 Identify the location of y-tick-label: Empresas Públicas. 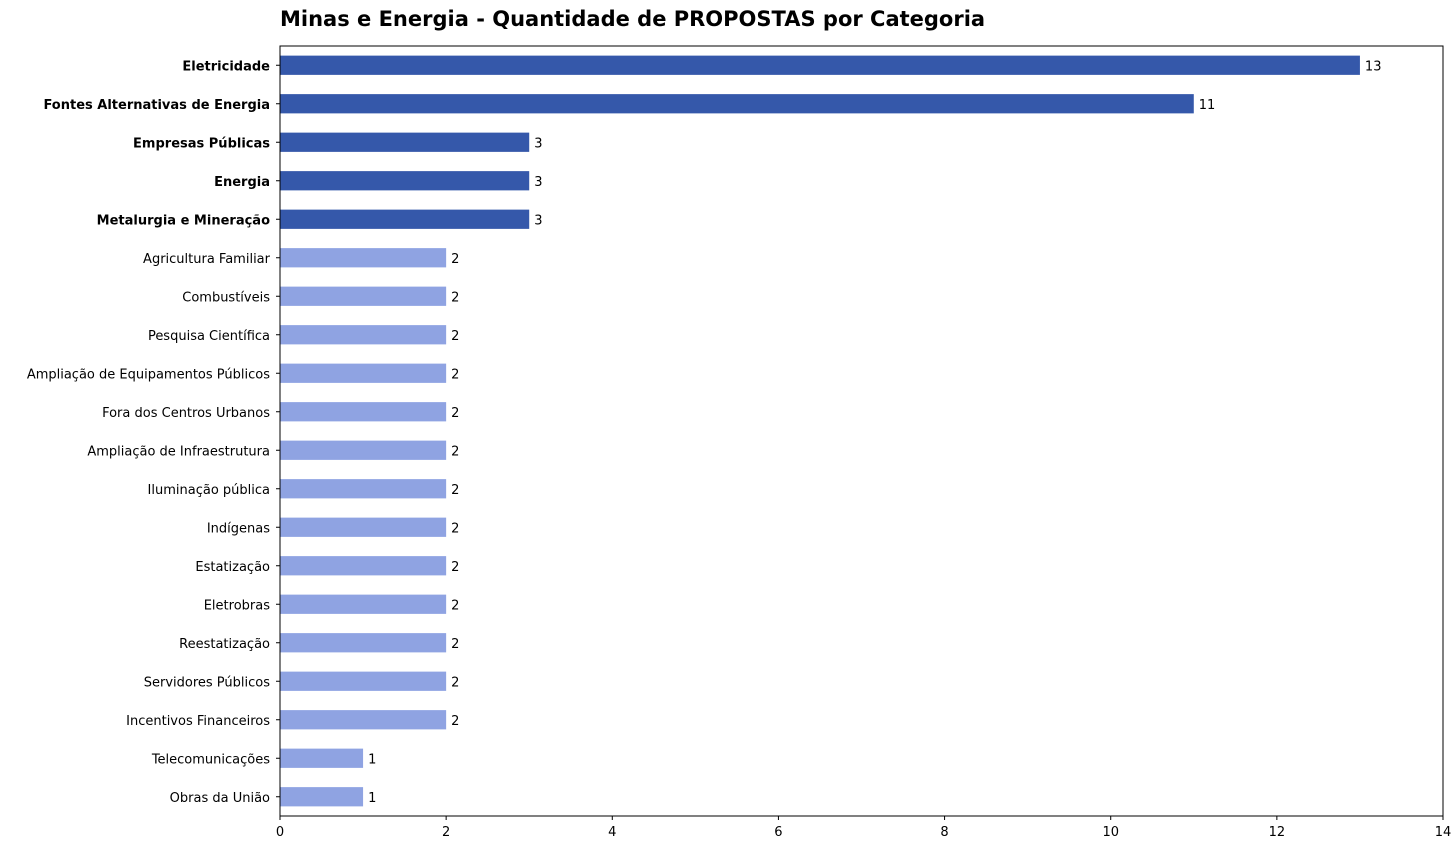
(201, 143).